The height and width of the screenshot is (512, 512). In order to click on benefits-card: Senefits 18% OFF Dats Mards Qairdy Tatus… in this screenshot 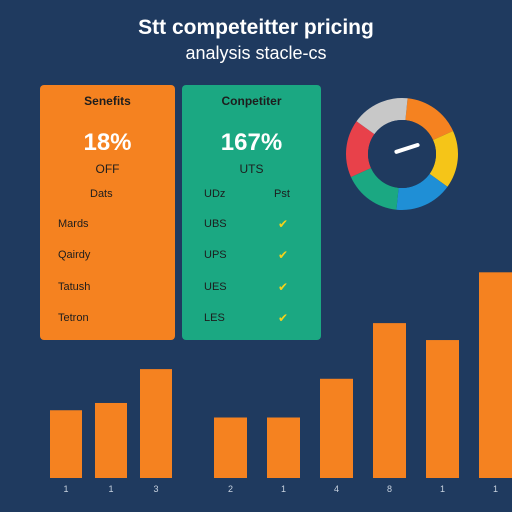, I will do `click(107, 212)`.